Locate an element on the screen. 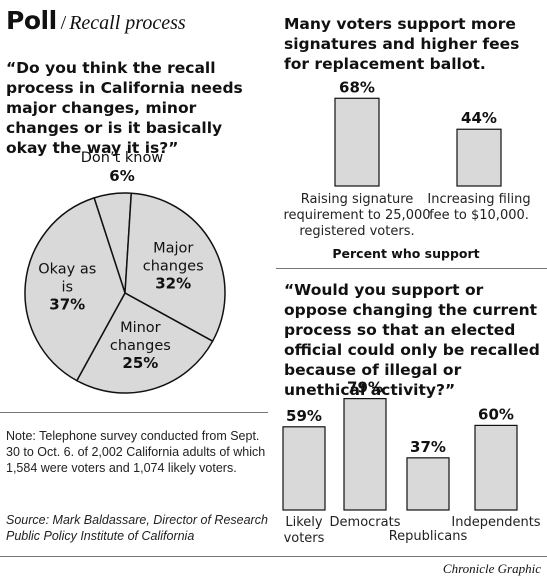  group-category-2: Democrats is located at coordinates (365, 522).